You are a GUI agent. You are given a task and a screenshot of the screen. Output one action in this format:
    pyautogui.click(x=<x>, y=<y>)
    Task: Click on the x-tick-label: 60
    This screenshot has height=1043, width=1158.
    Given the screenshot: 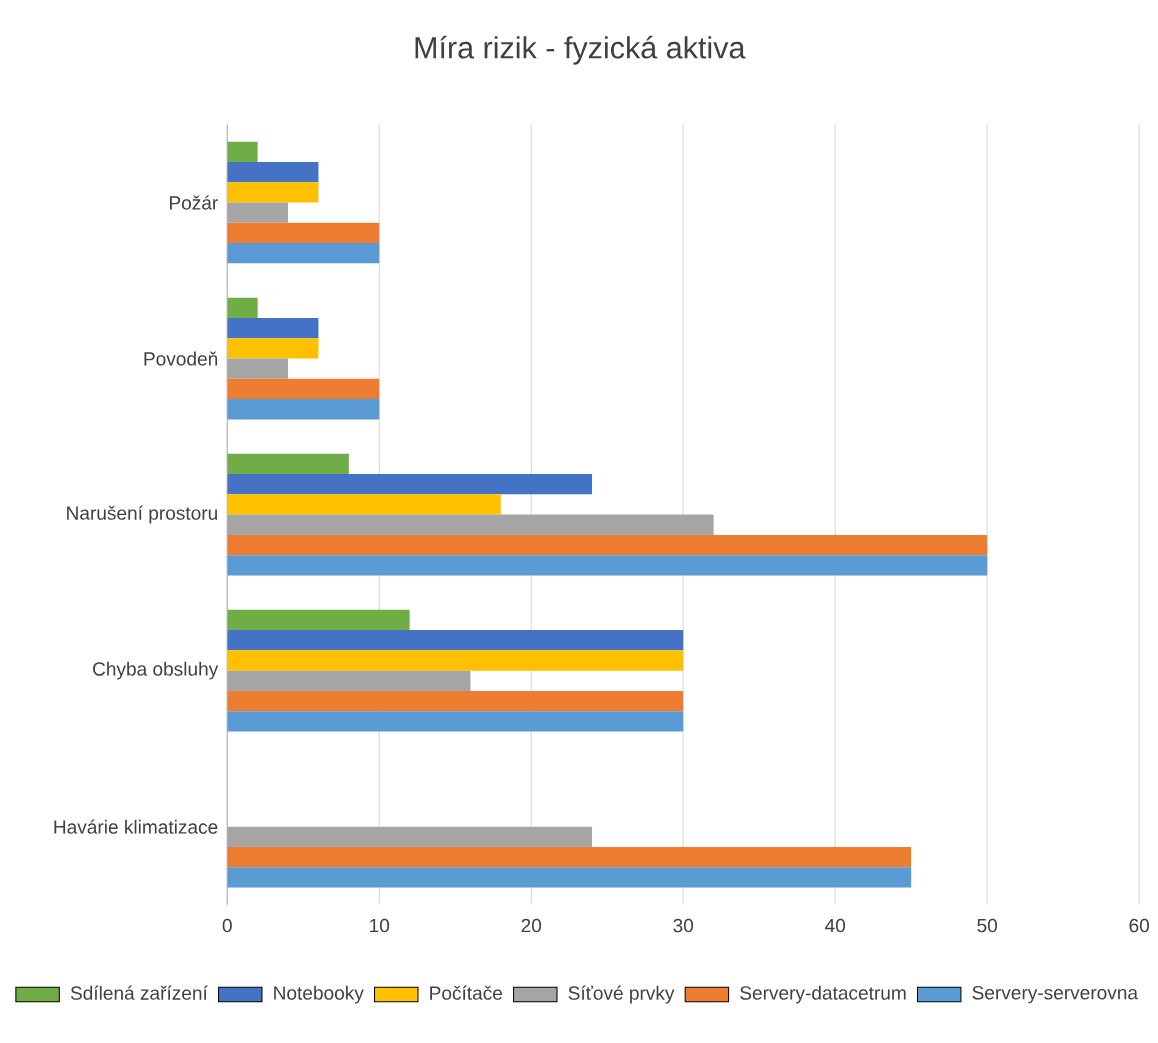 What is the action you would take?
    pyautogui.click(x=1139, y=925)
    